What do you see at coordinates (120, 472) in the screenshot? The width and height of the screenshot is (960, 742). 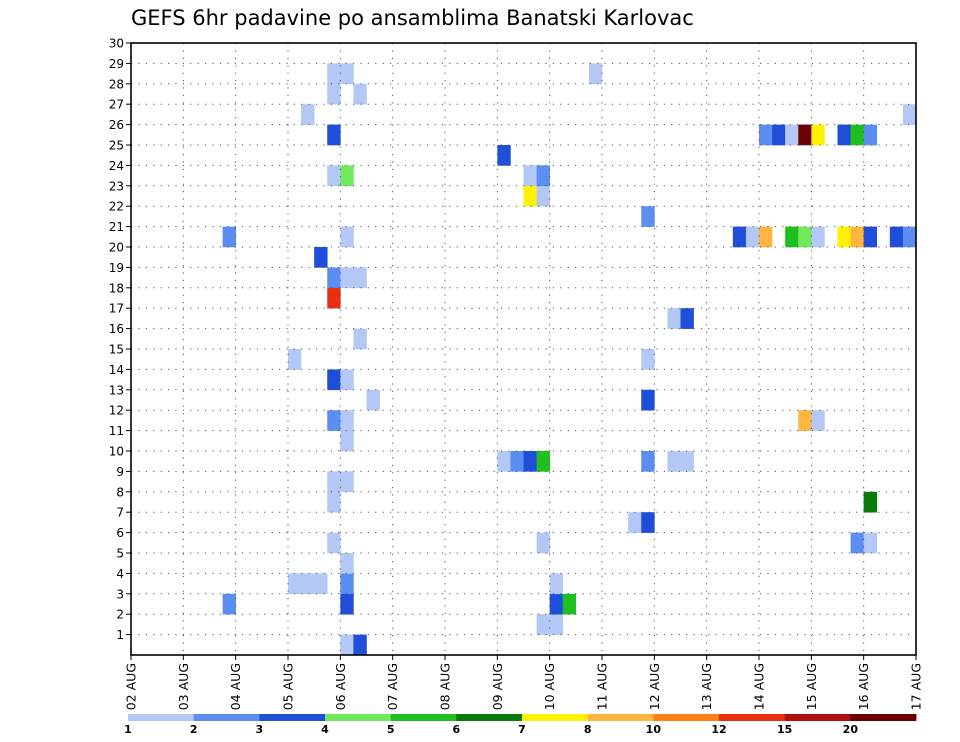 I see `y-tick-label: 9` at bounding box center [120, 472].